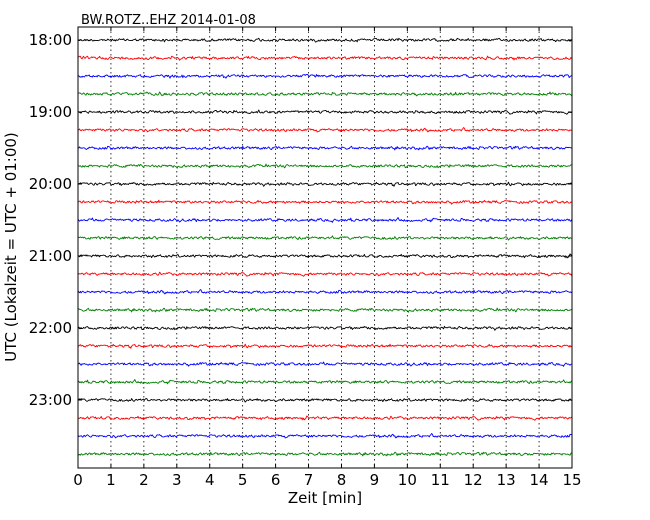  I want to click on x-tick-label: 2, so click(144, 480).